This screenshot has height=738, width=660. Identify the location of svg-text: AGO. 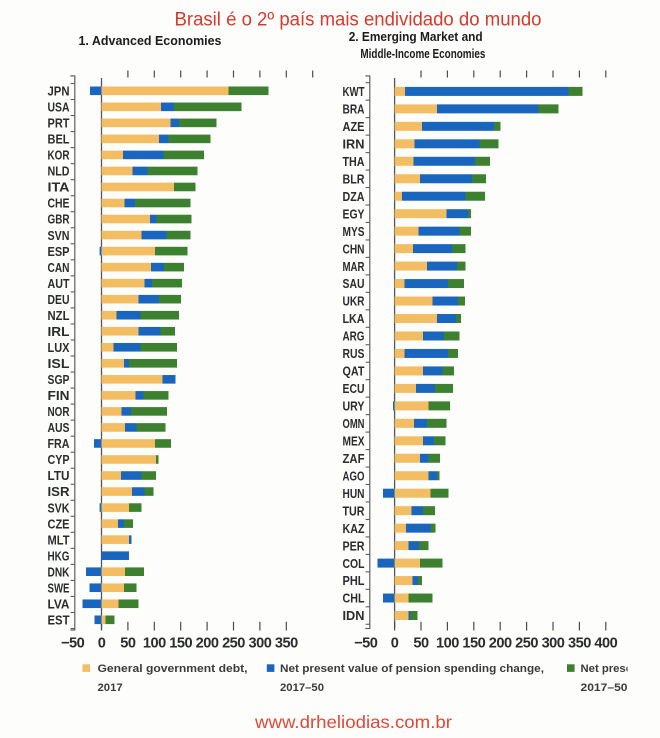
(354, 475).